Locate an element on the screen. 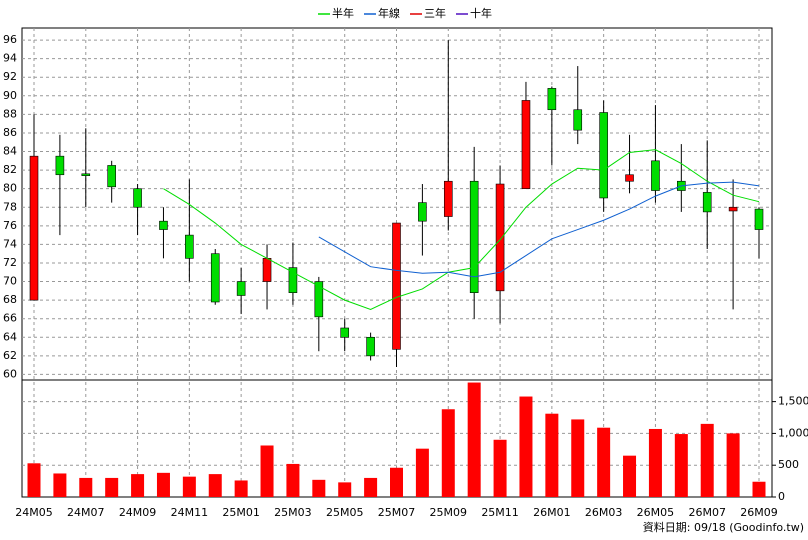 The image size is (808, 540). y-tick-label: 80 is located at coordinates (10, 188).